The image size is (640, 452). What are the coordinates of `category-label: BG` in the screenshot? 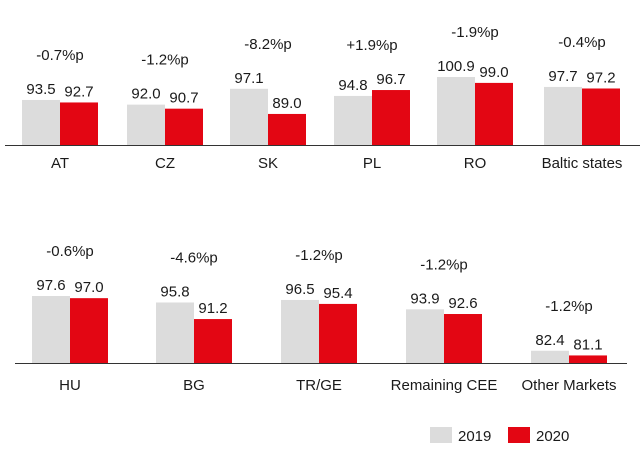 It's located at (194, 385).